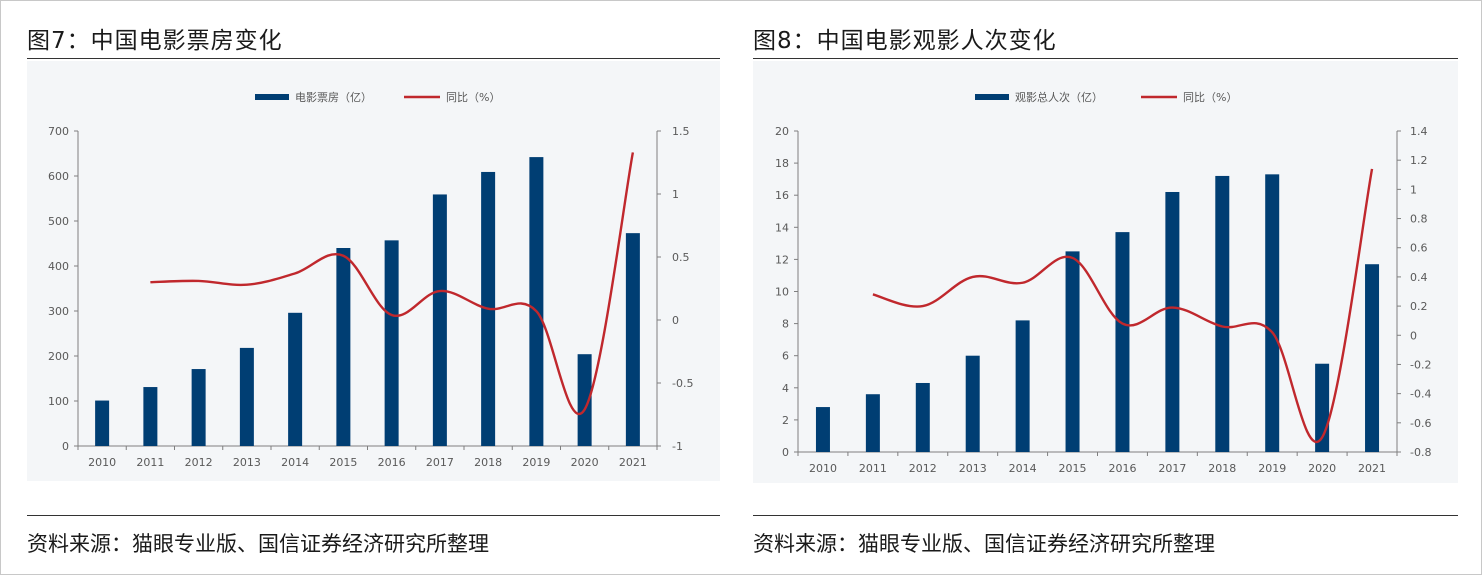  Describe the element at coordinates (785, 324) in the screenshot. I see `left-axis-tick-label: 8` at that location.